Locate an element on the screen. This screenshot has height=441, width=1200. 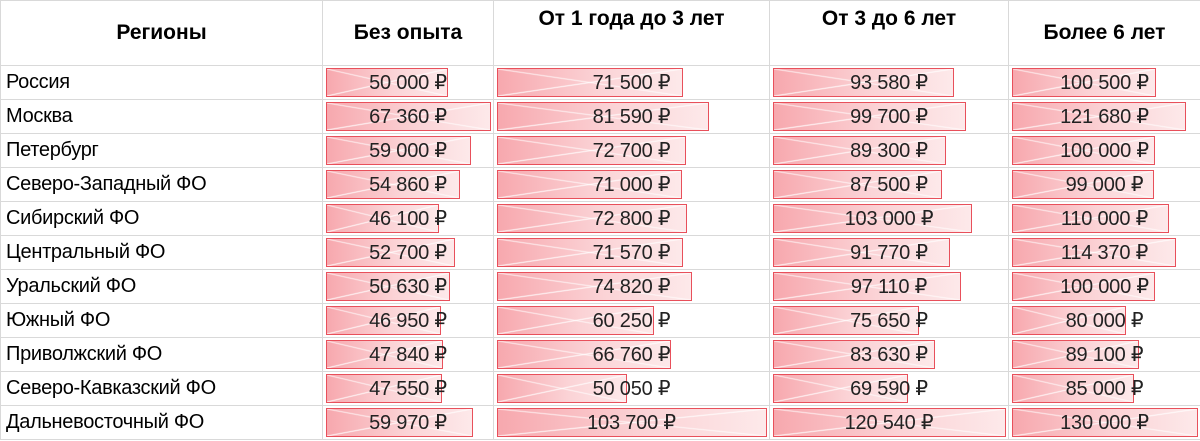
salary-value: 89 300 ₽ is located at coordinates (889, 151).